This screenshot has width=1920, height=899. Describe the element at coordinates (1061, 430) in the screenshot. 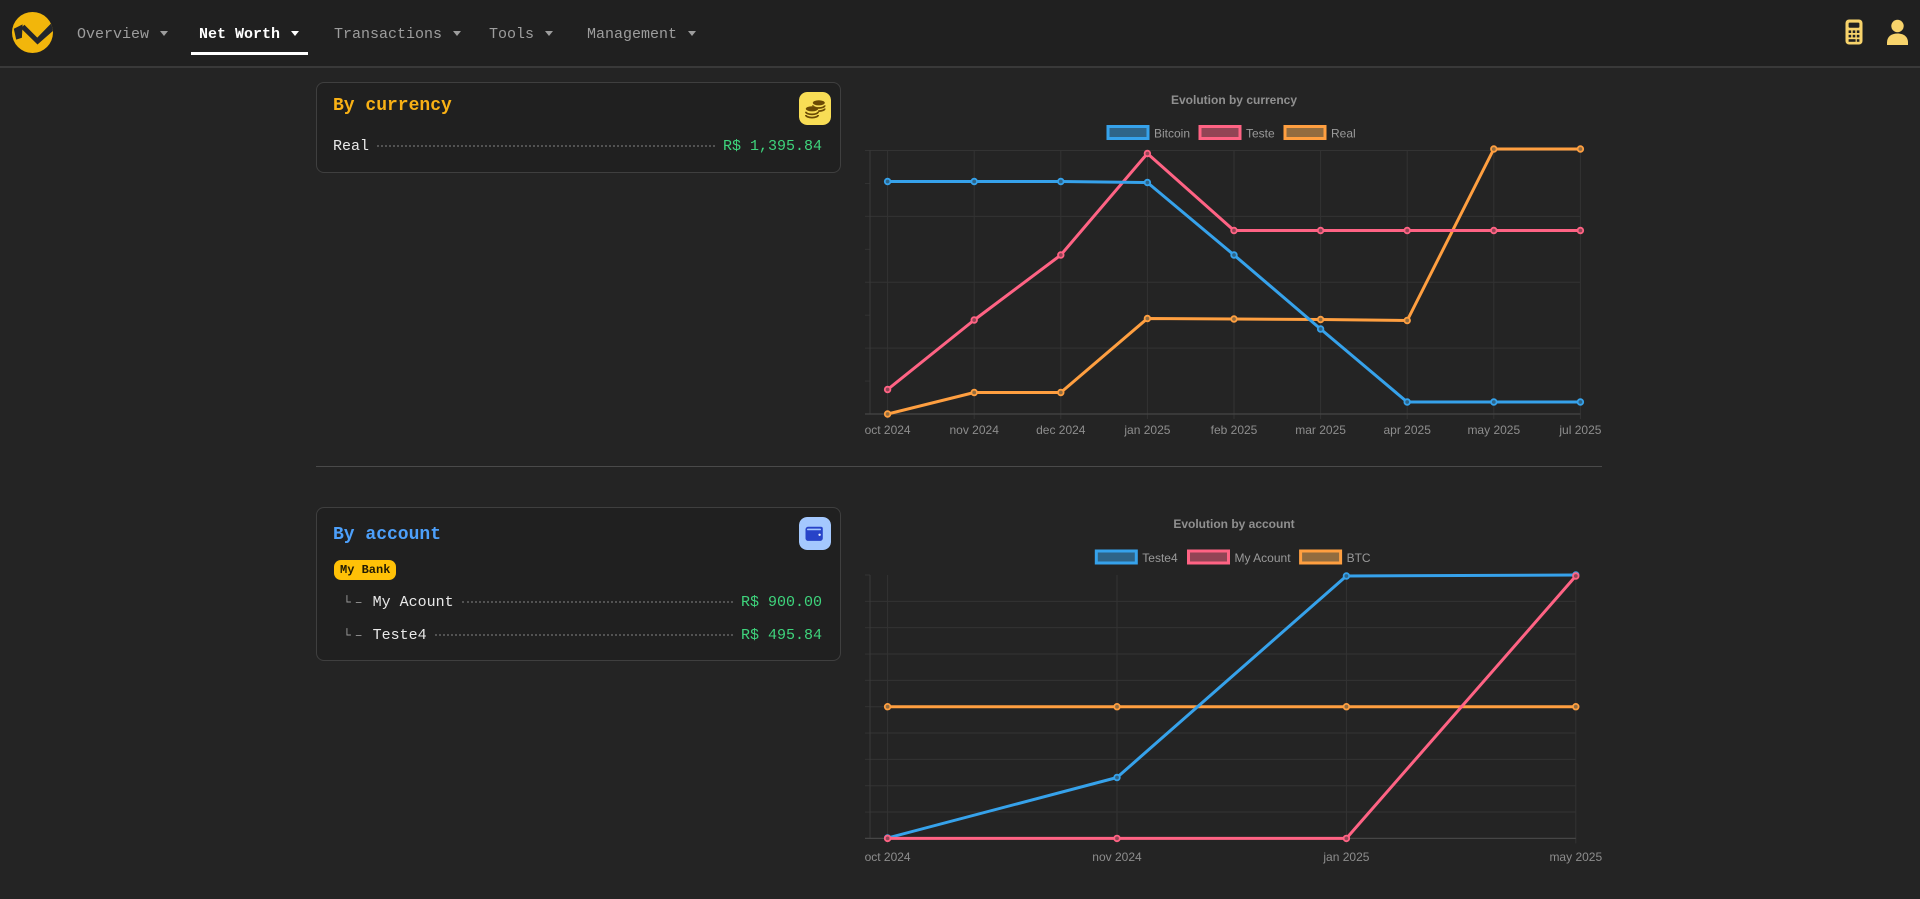

I see `svg-text: dec 2024` at that location.